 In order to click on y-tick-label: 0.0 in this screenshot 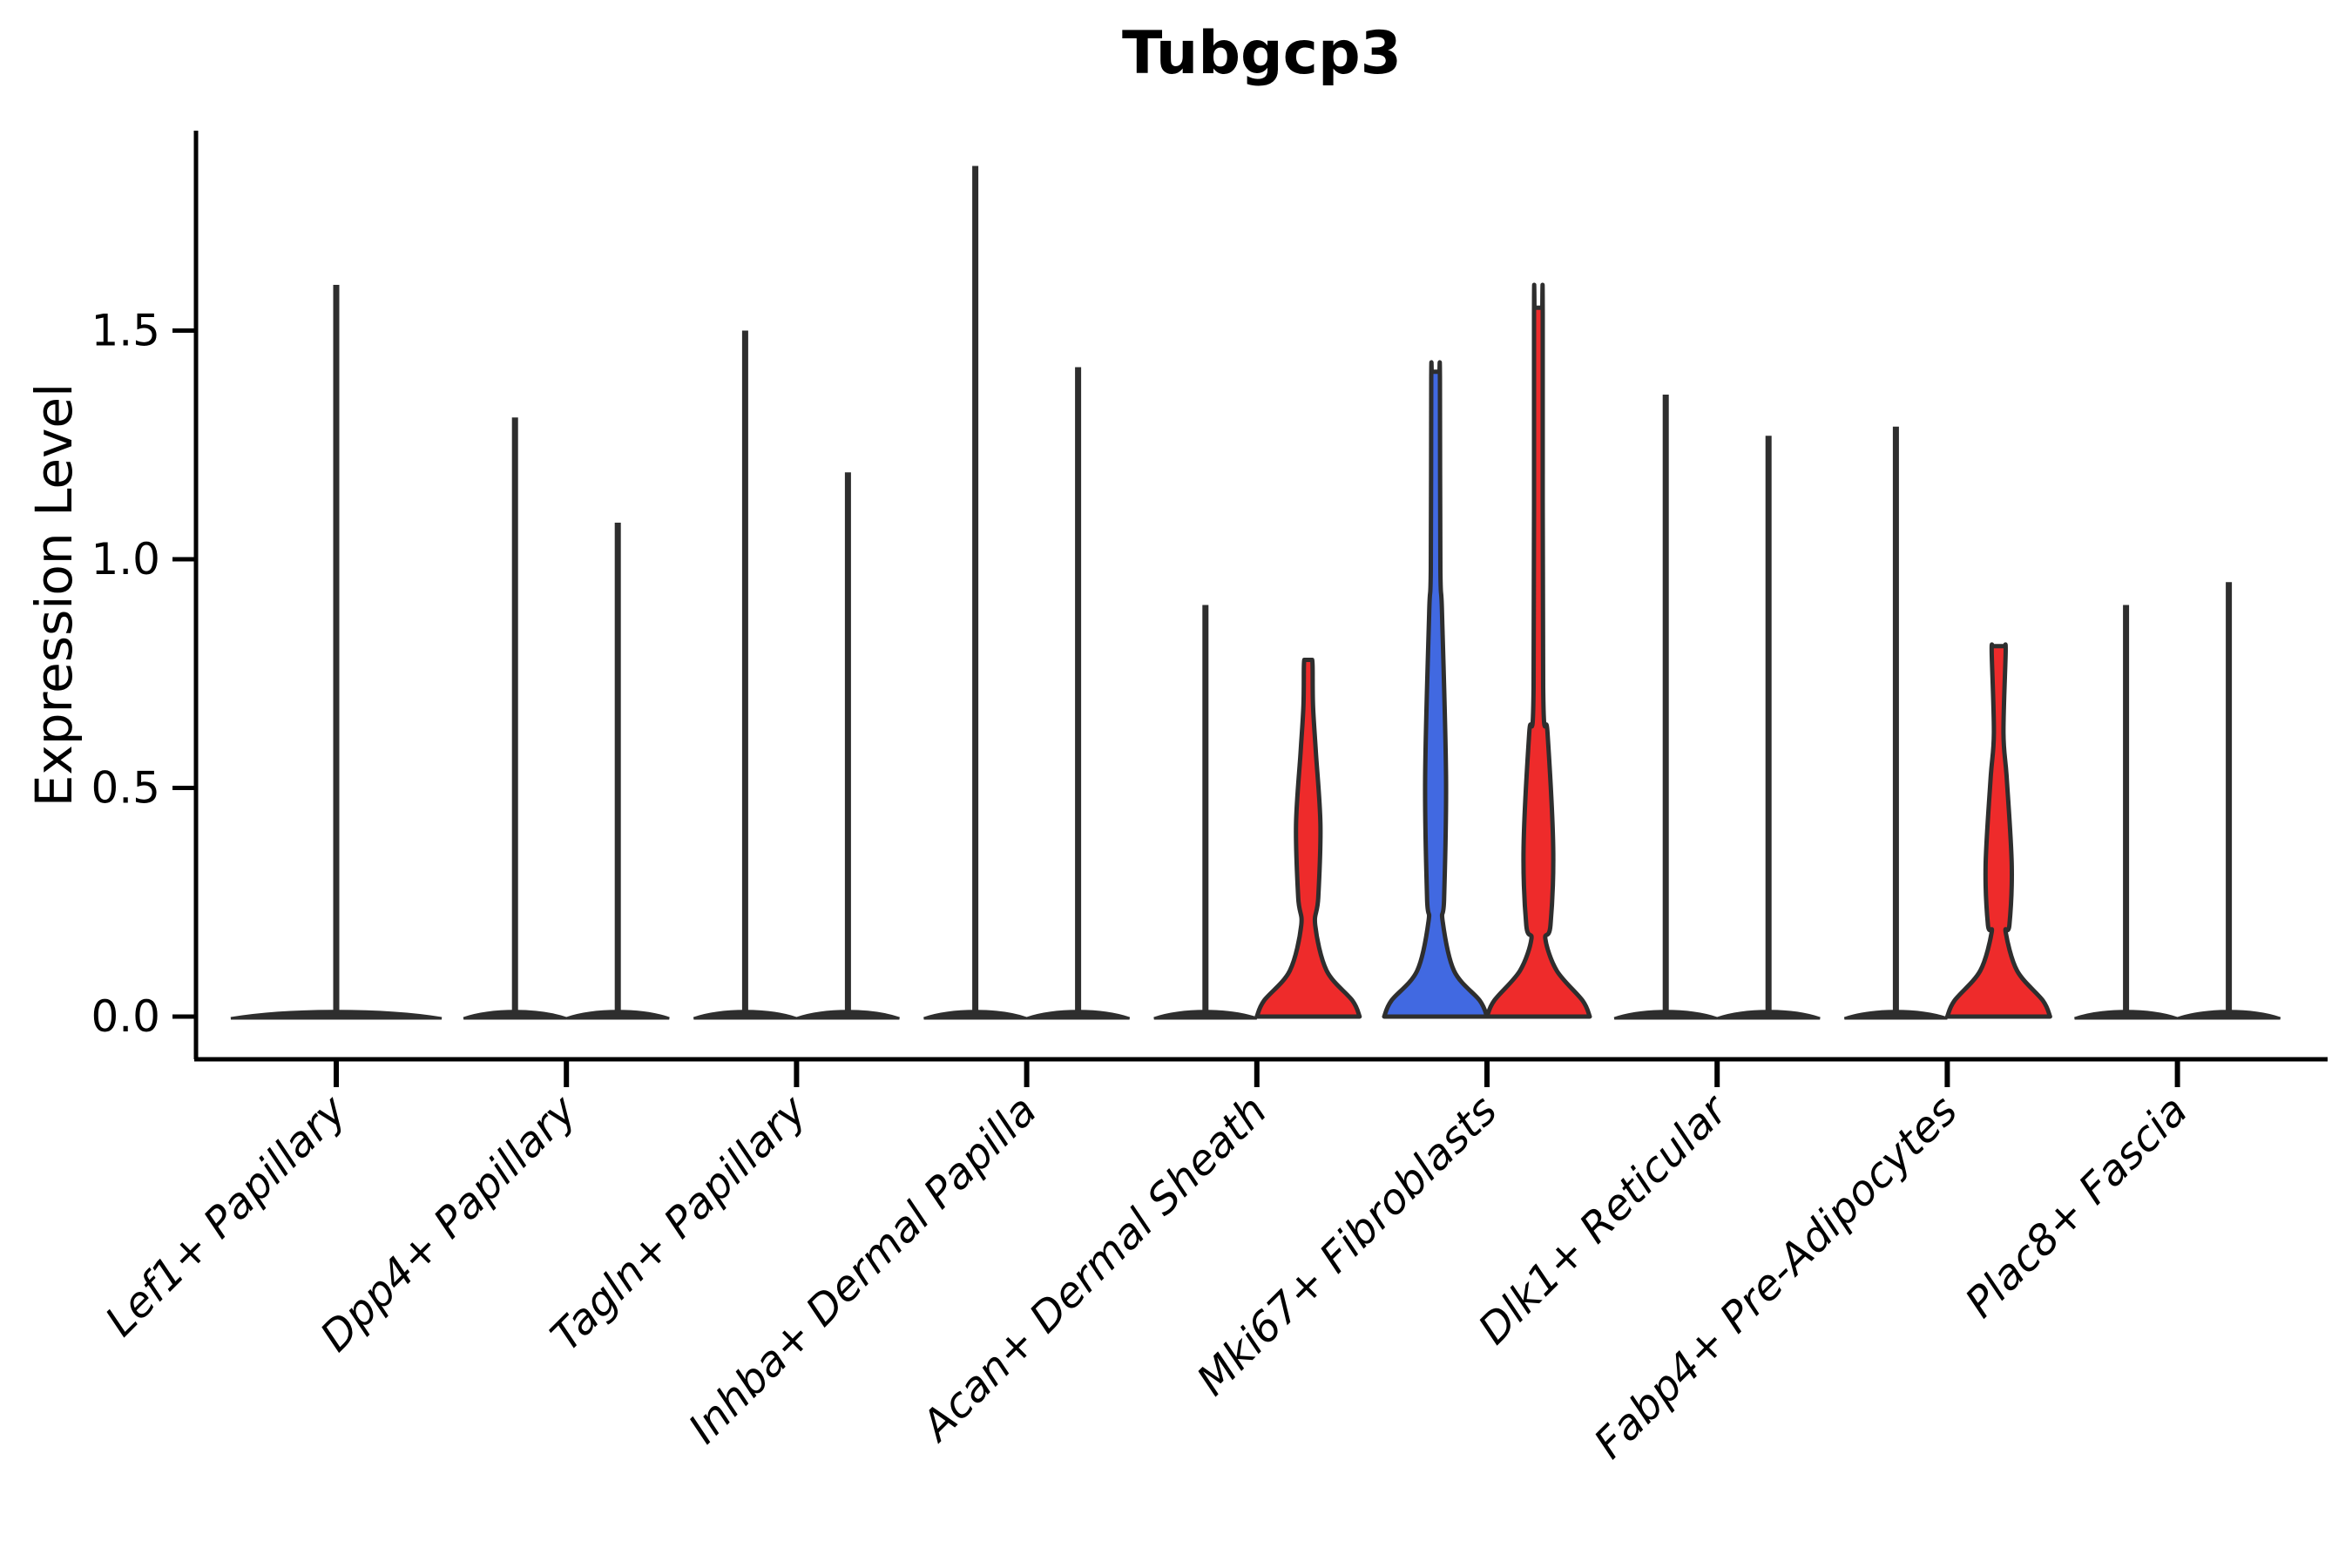, I will do `click(125, 1016)`.